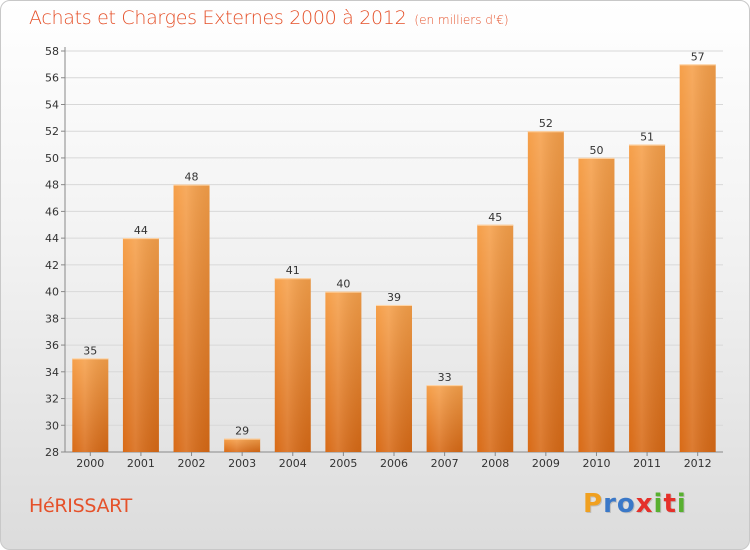 Image resolution: width=750 pixels, height=550 pixels. I want to click on data-label-2000: 35, so click(90, 350).